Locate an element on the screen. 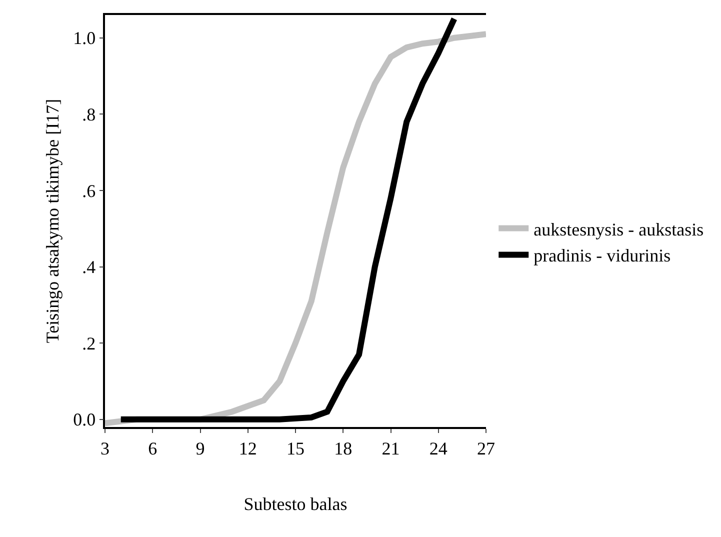 Image resolution: width=721 pixels, height=537 pixels. legend-label: pradinis - vidurinis is located at coordinates (602, 256).